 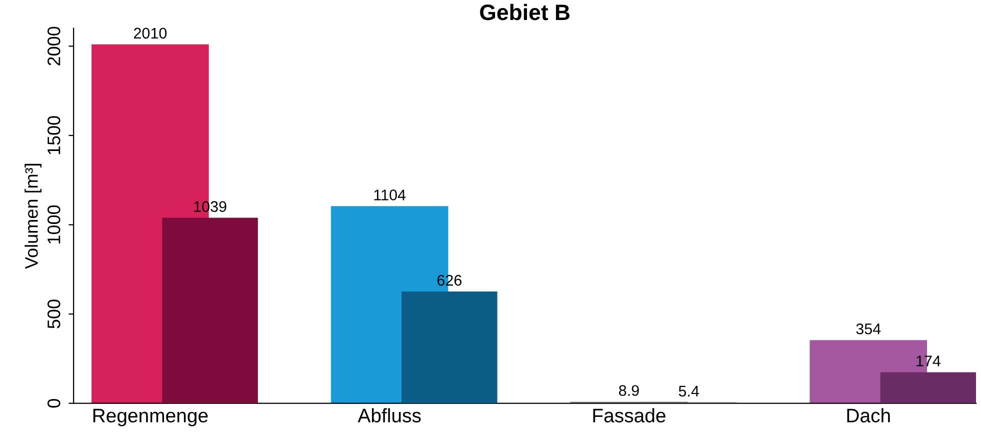 What do you see at coordinates (54, 135) in the screenshot?
I see `y-tick-label: 1500` at bounding box center [54, 135].